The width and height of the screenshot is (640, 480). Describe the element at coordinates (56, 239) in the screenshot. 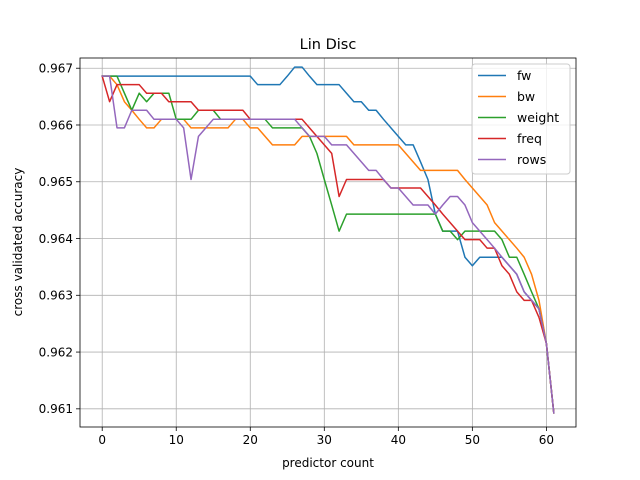

I see `y-tick-label: 0.964` at that location.